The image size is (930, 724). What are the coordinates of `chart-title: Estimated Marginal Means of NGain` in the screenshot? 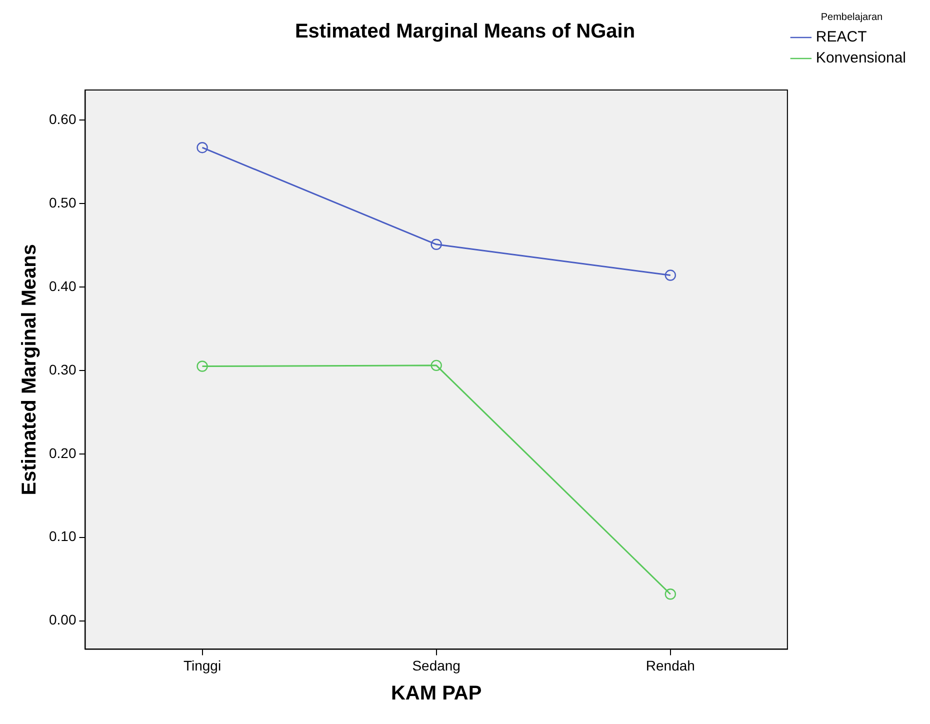 It's located at (465, 31).